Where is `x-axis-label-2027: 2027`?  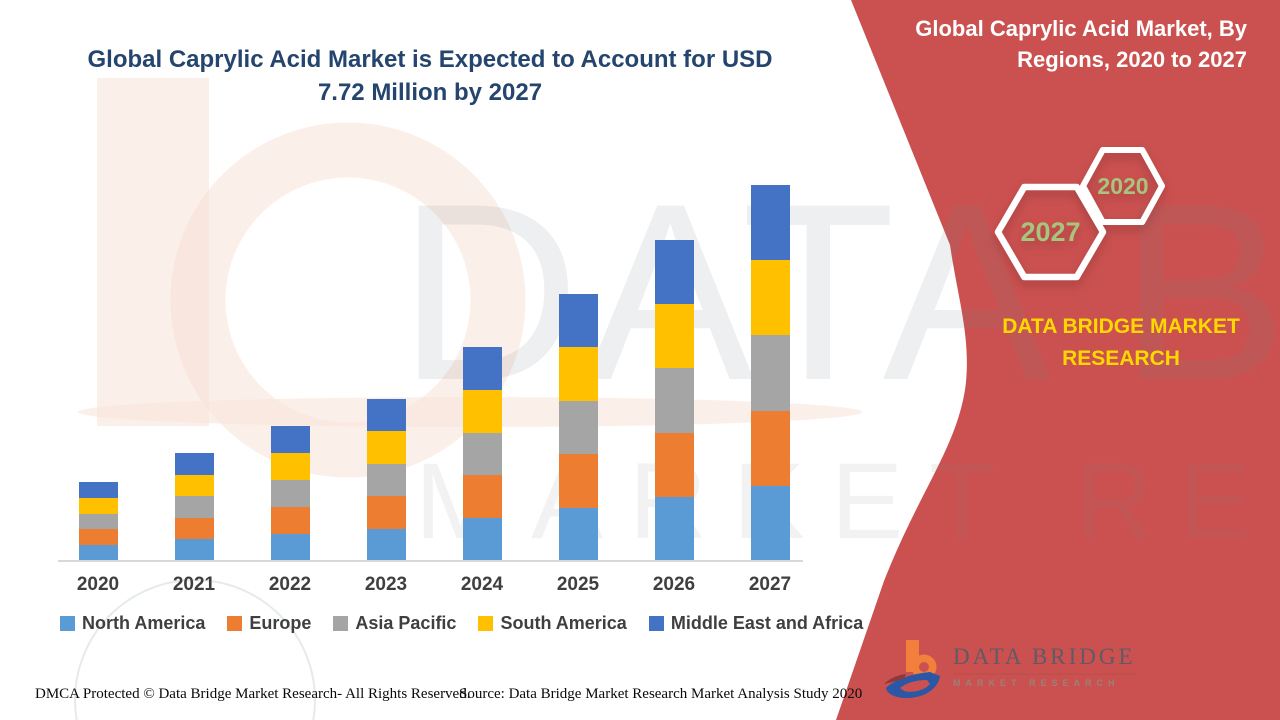
x-axis-label-2027: 2027 is located at coordinates (770, 584).